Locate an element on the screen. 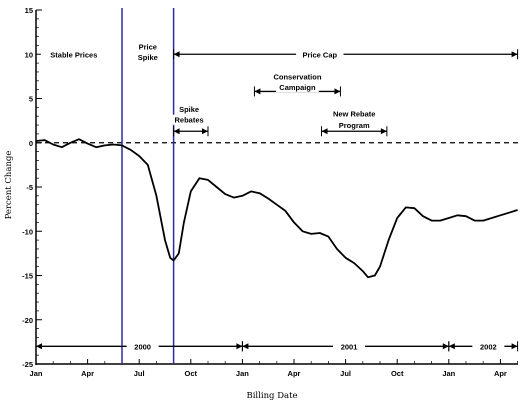  annotation-label: New Rebate is located at coordinates (354, 114).